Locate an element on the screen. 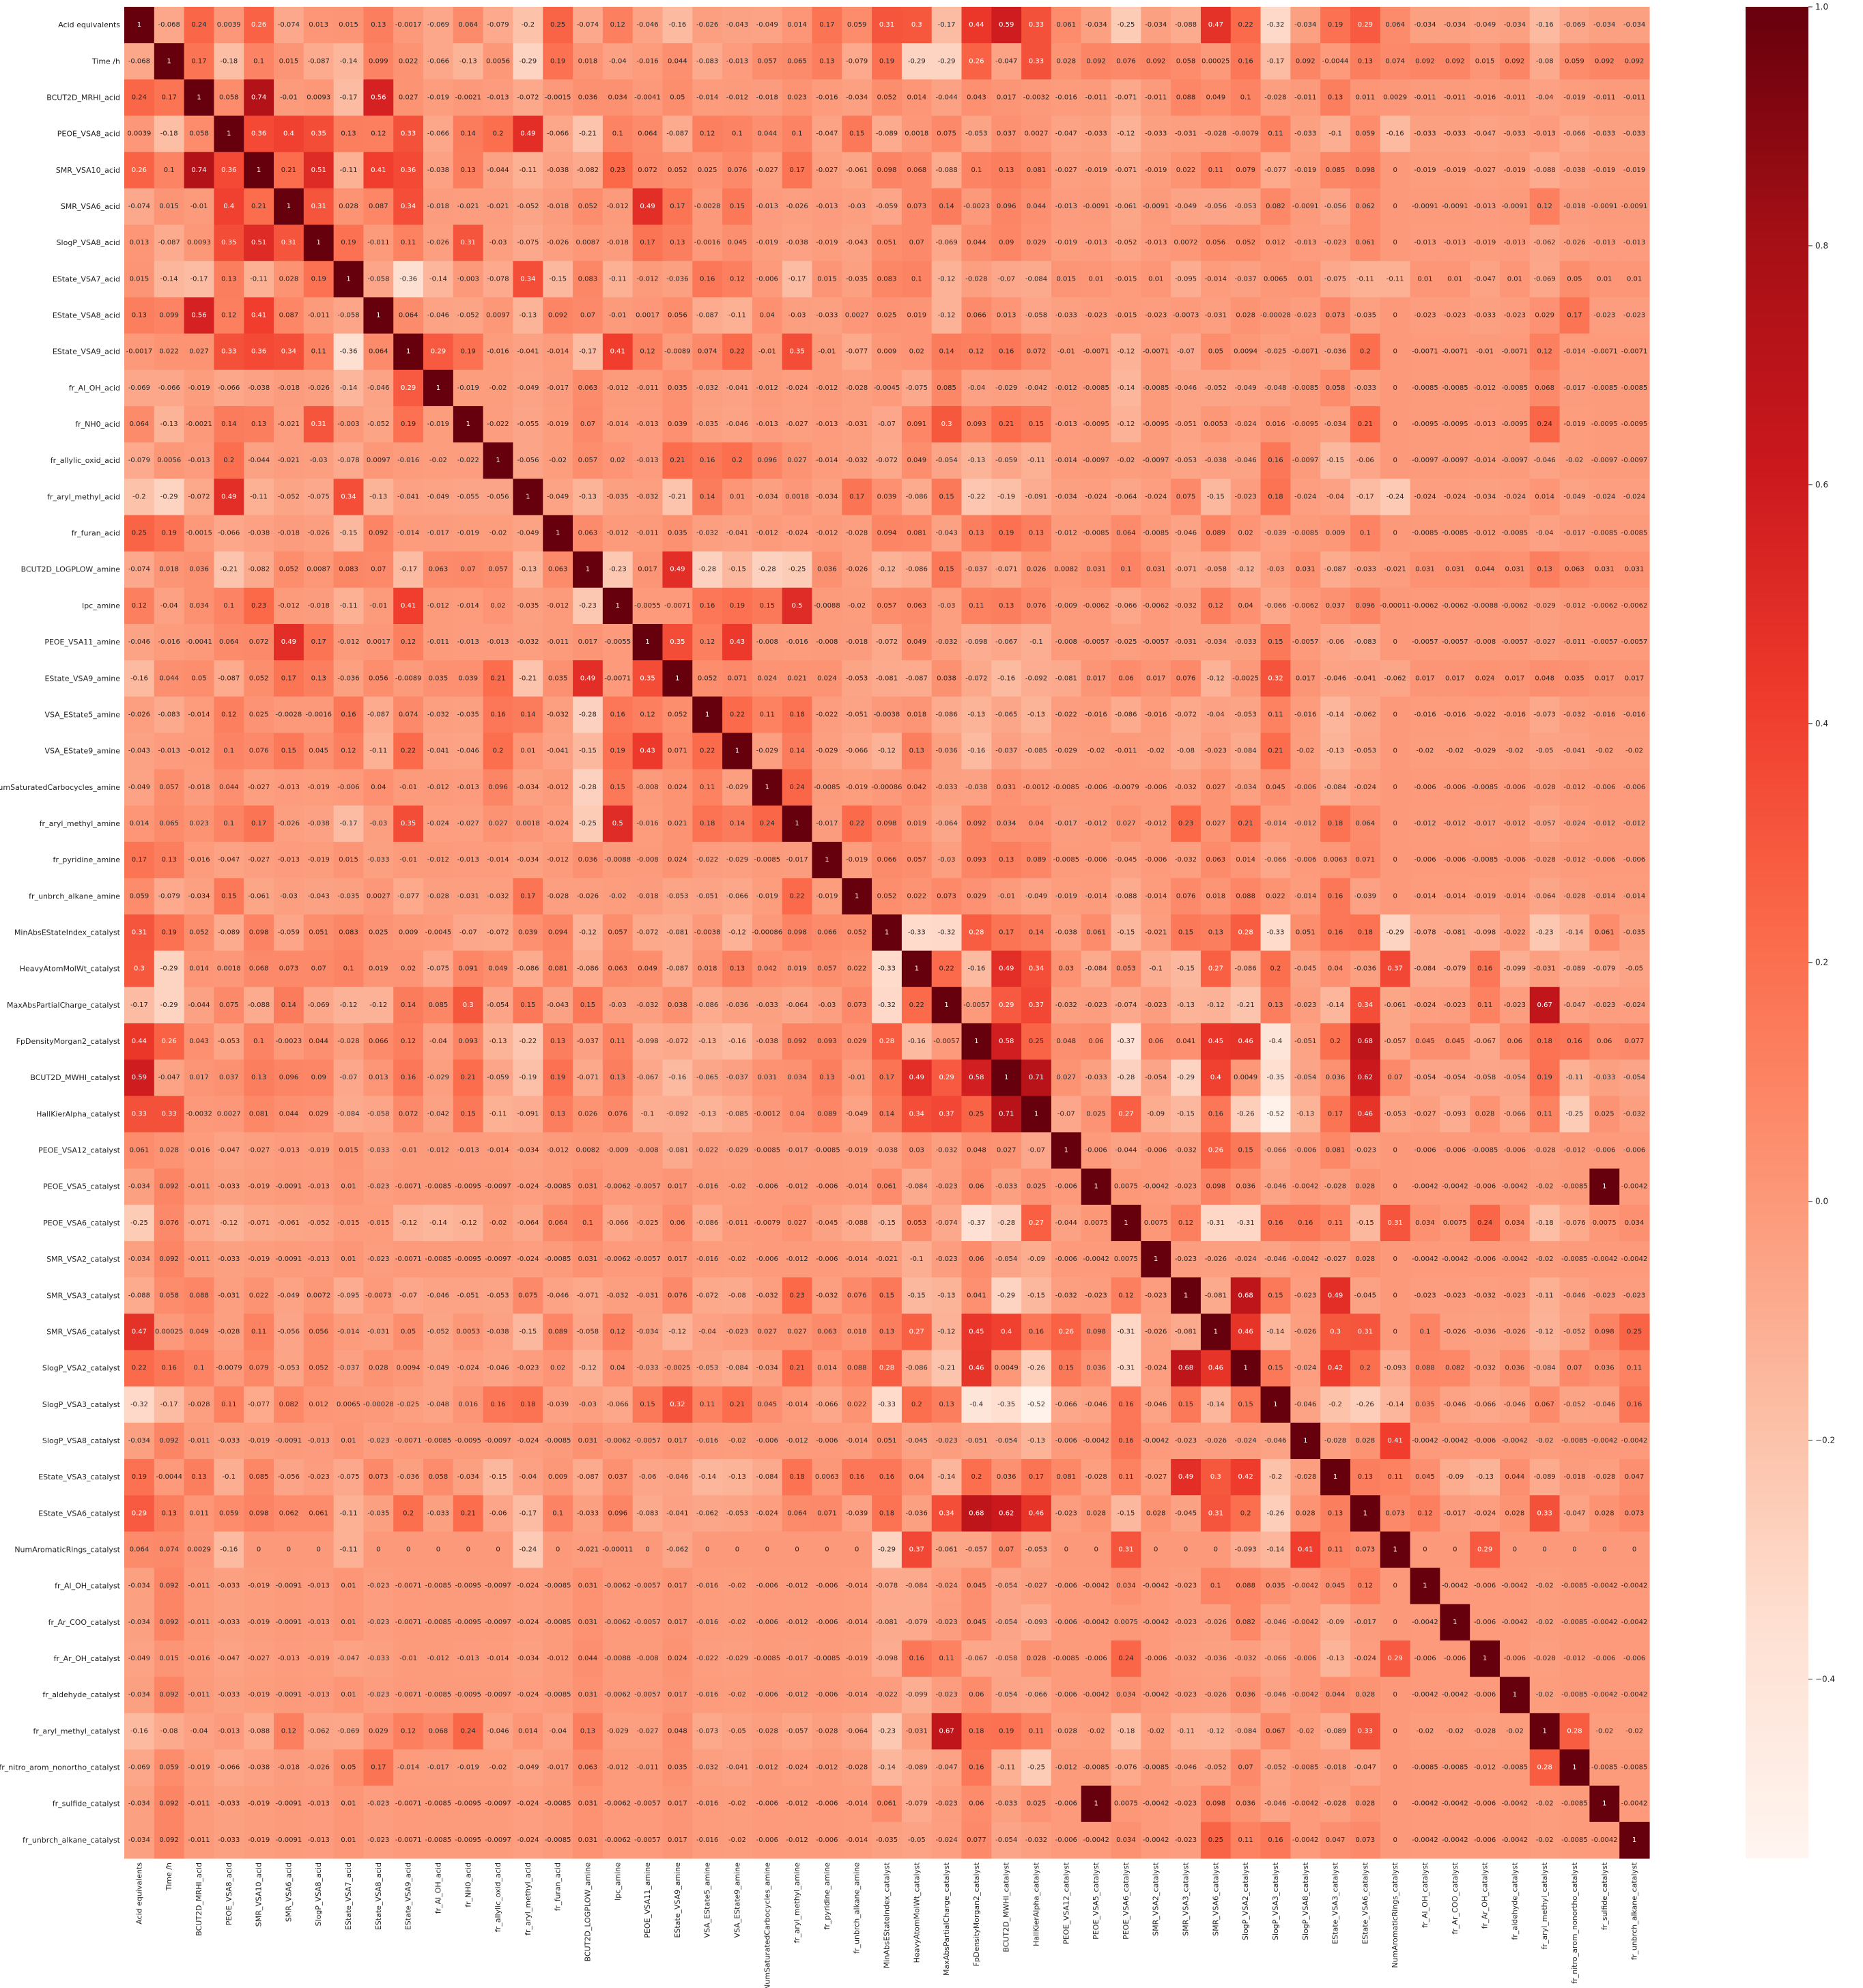  cell-value-label: -0.0042 is located at coordinates (1604, 1259).